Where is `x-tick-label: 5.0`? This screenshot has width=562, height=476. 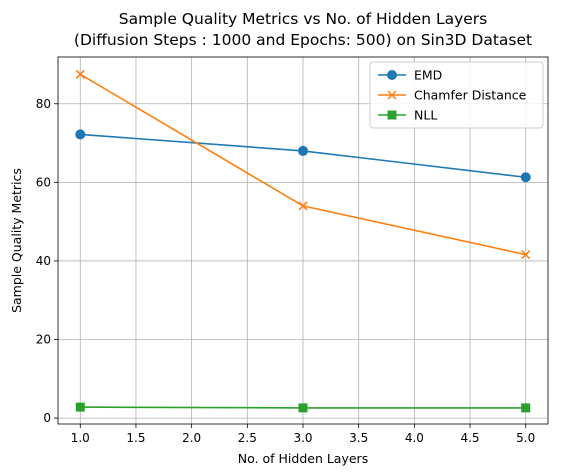 x-tick-label: 5.0 is located at coordinates (525, 438).